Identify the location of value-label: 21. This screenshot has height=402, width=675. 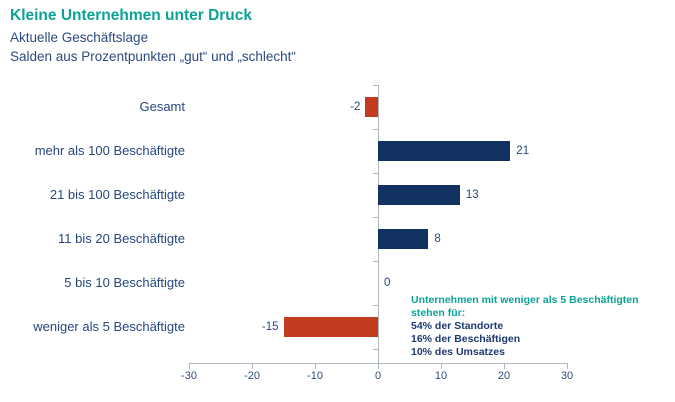
(523, 151).